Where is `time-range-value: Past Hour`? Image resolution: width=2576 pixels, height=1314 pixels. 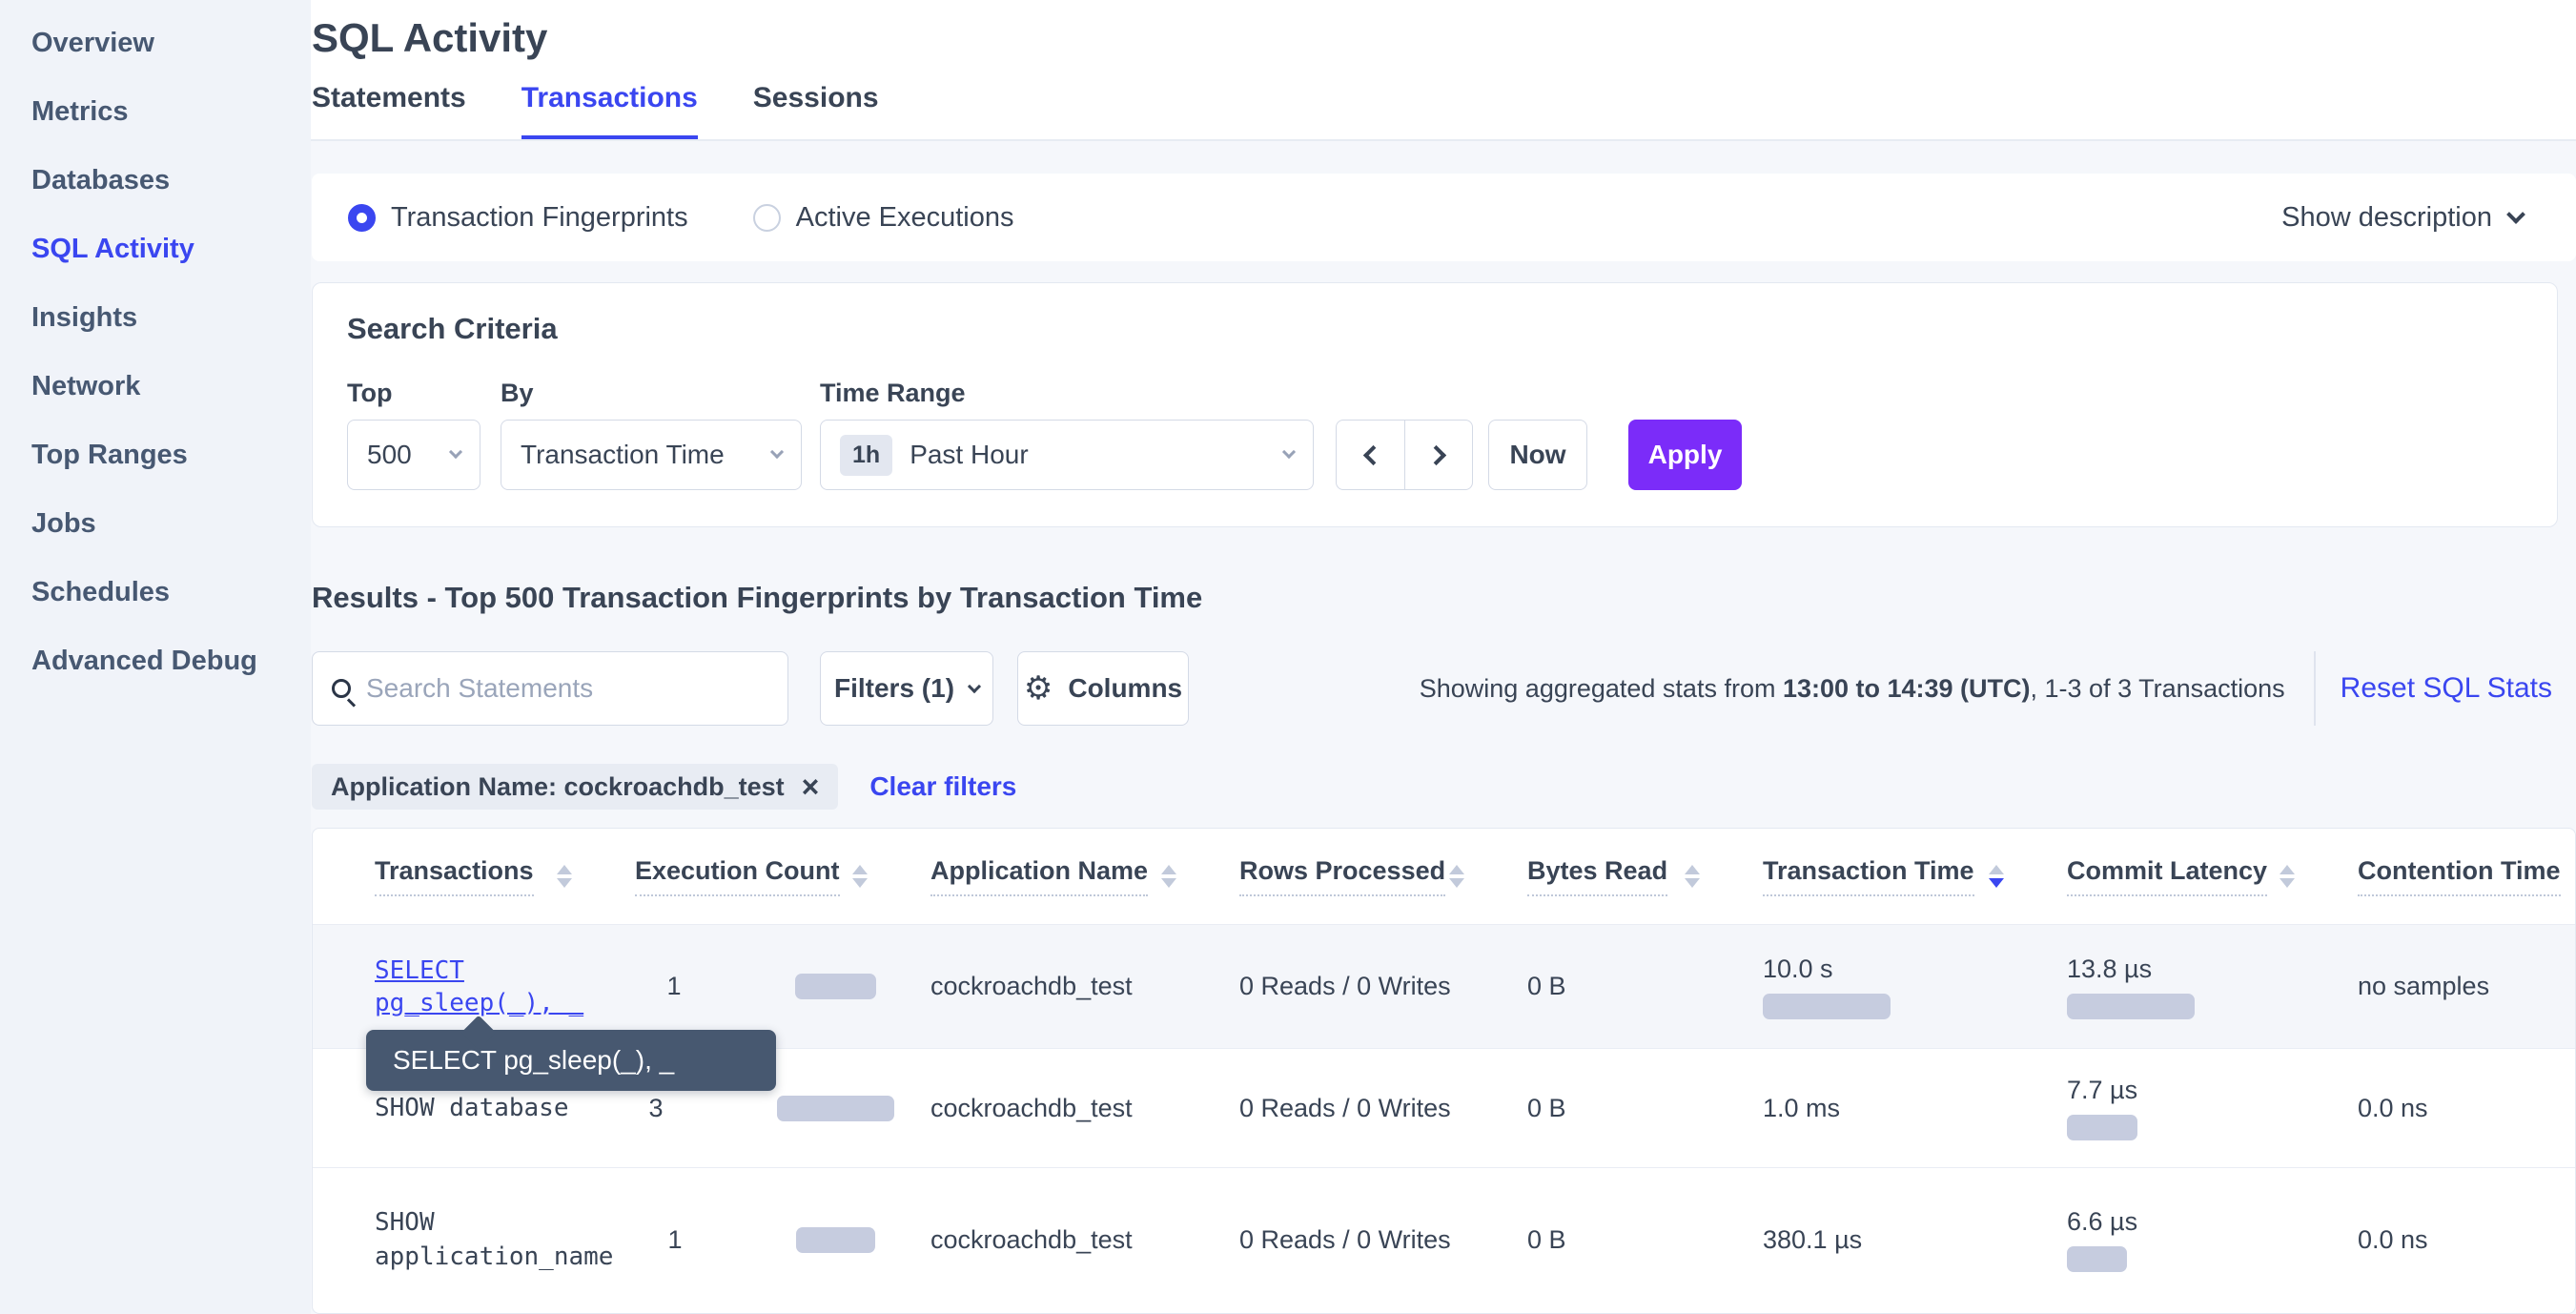 time-range-value: Past Hour is located at coordinates (969, 454).